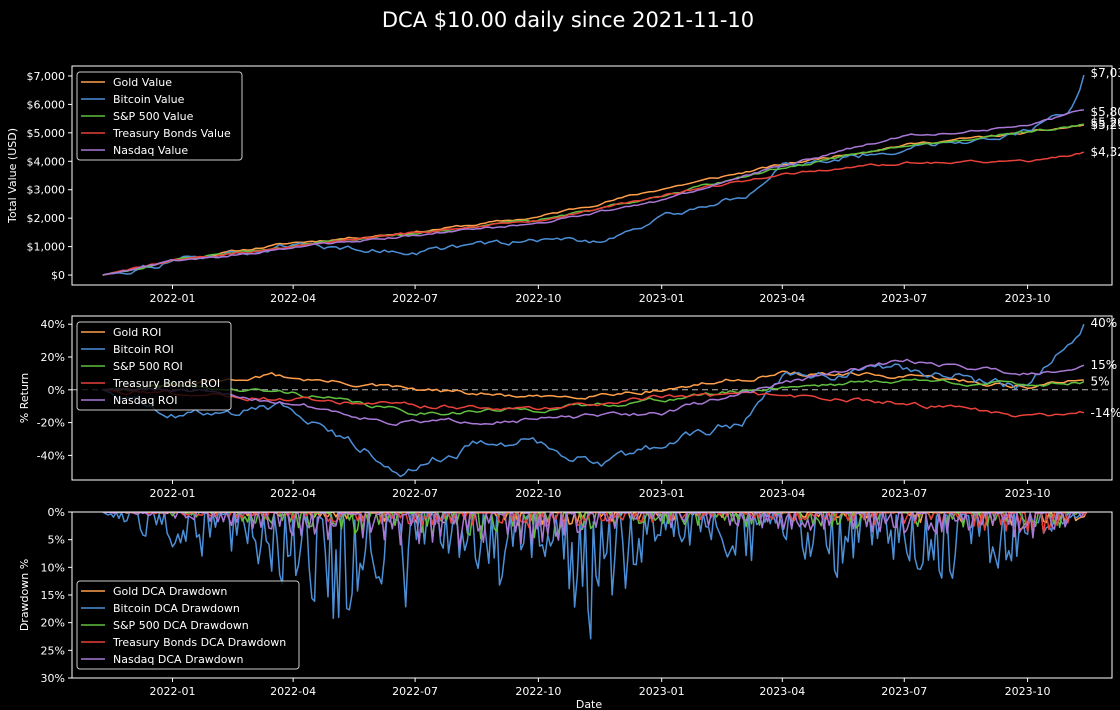 Image resolution: width=1120 pixels, height=710 pixels. What do you see at coordinates (593, 403) in the screenshot?
I see `series-line-treasury-bonds-roi` at bounding box center [593, 403].